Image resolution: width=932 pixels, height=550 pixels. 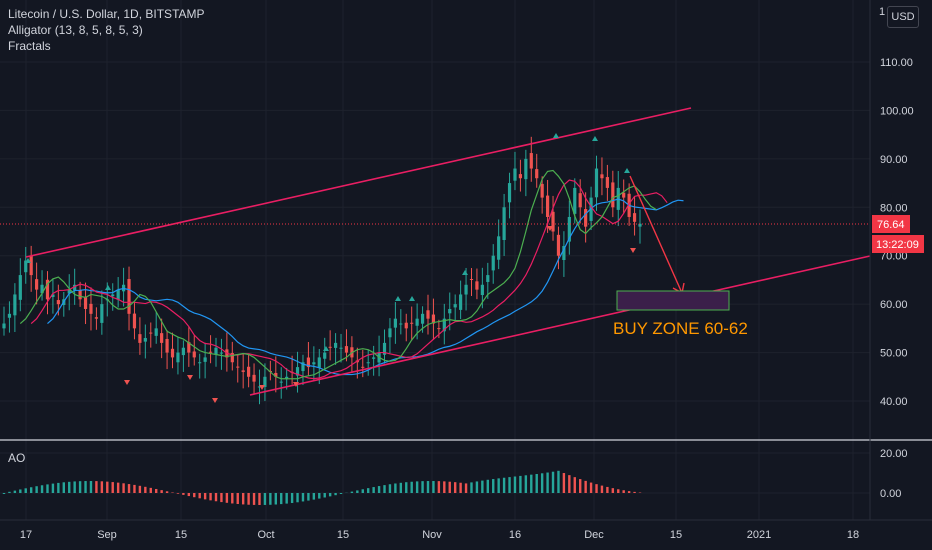 What do you see at coordinates (29, 46) in the screenshot?
I see `fractals-legend: Fractals` at bounding box center [29, 46].